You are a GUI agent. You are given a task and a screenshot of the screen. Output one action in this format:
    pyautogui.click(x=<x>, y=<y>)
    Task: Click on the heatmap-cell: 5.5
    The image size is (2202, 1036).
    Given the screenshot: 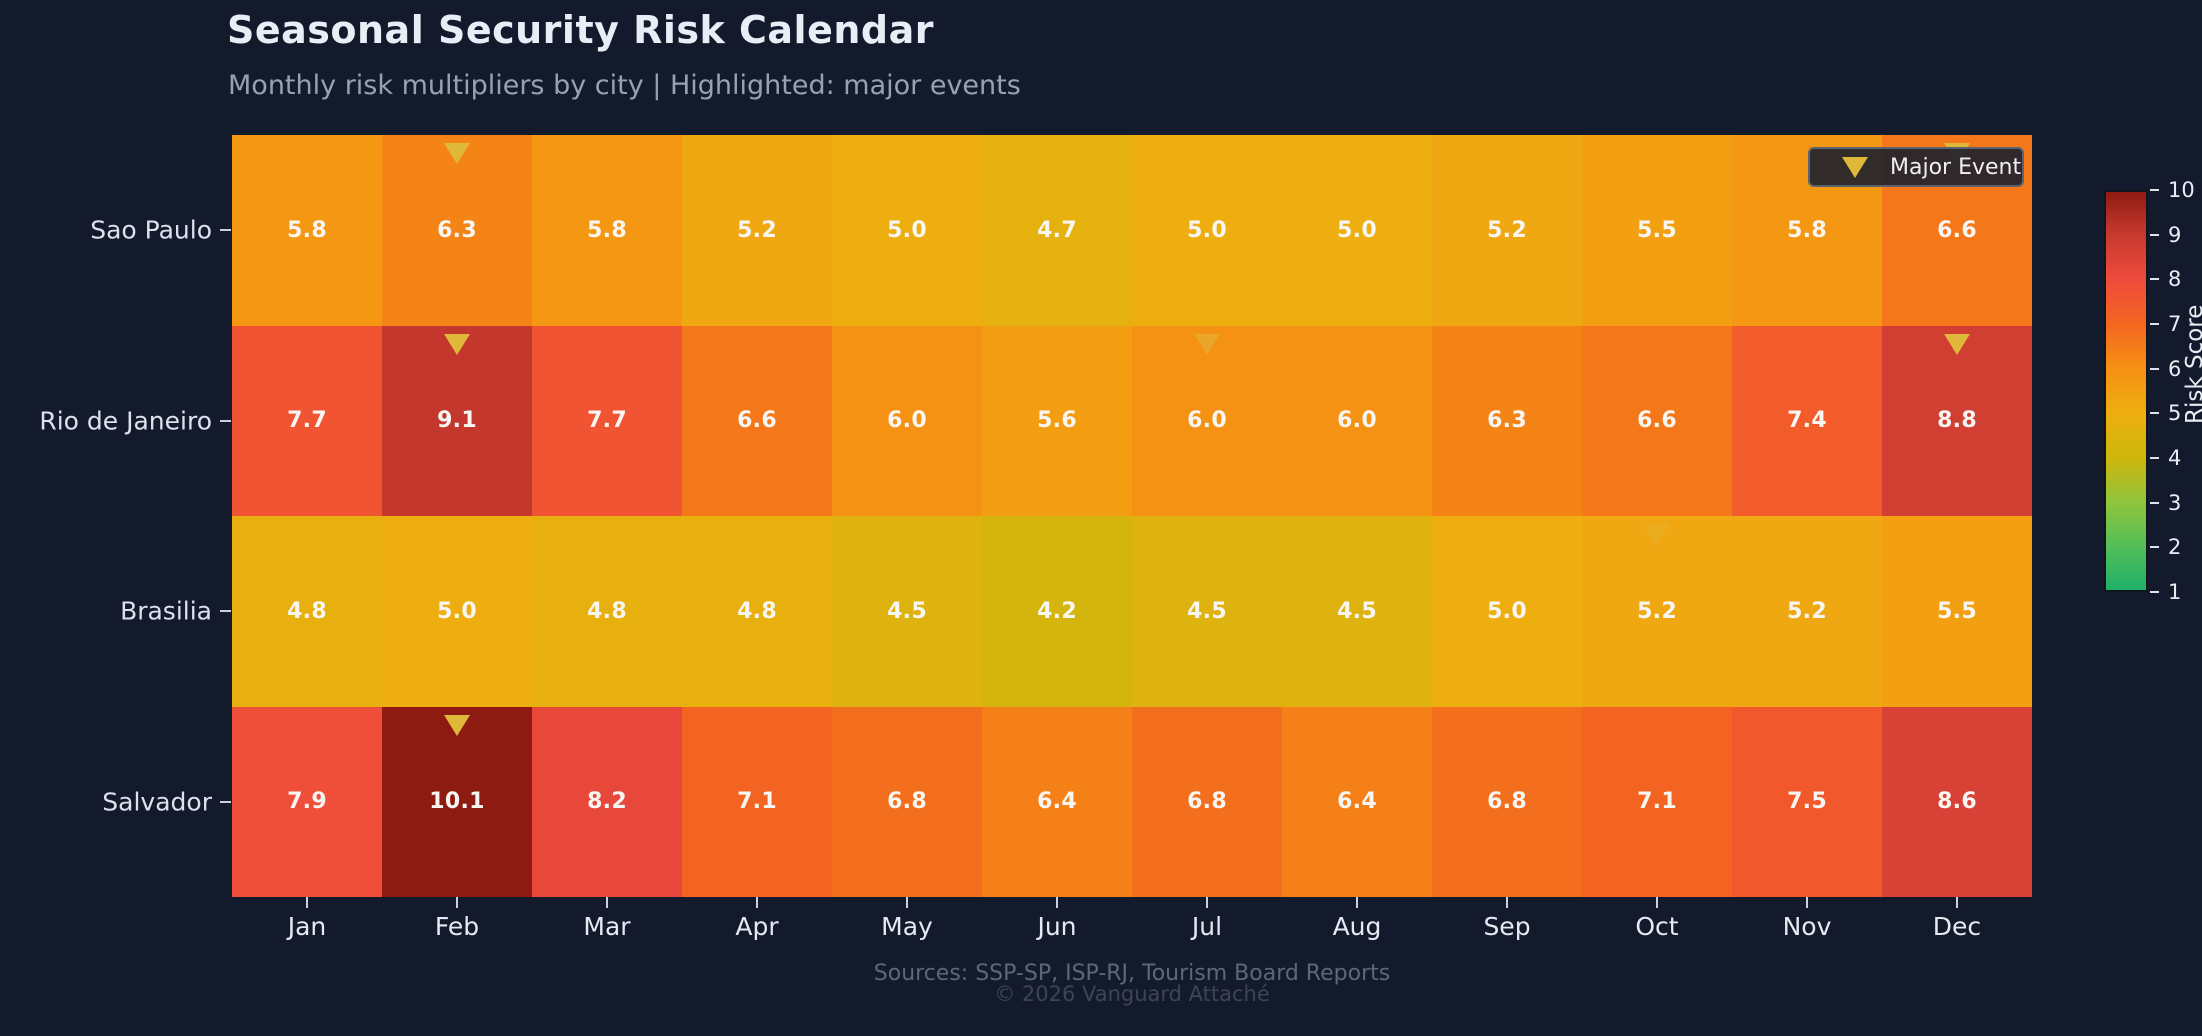 What is the action you would take?
    pyautogui.click(x=1957, y=611)
    